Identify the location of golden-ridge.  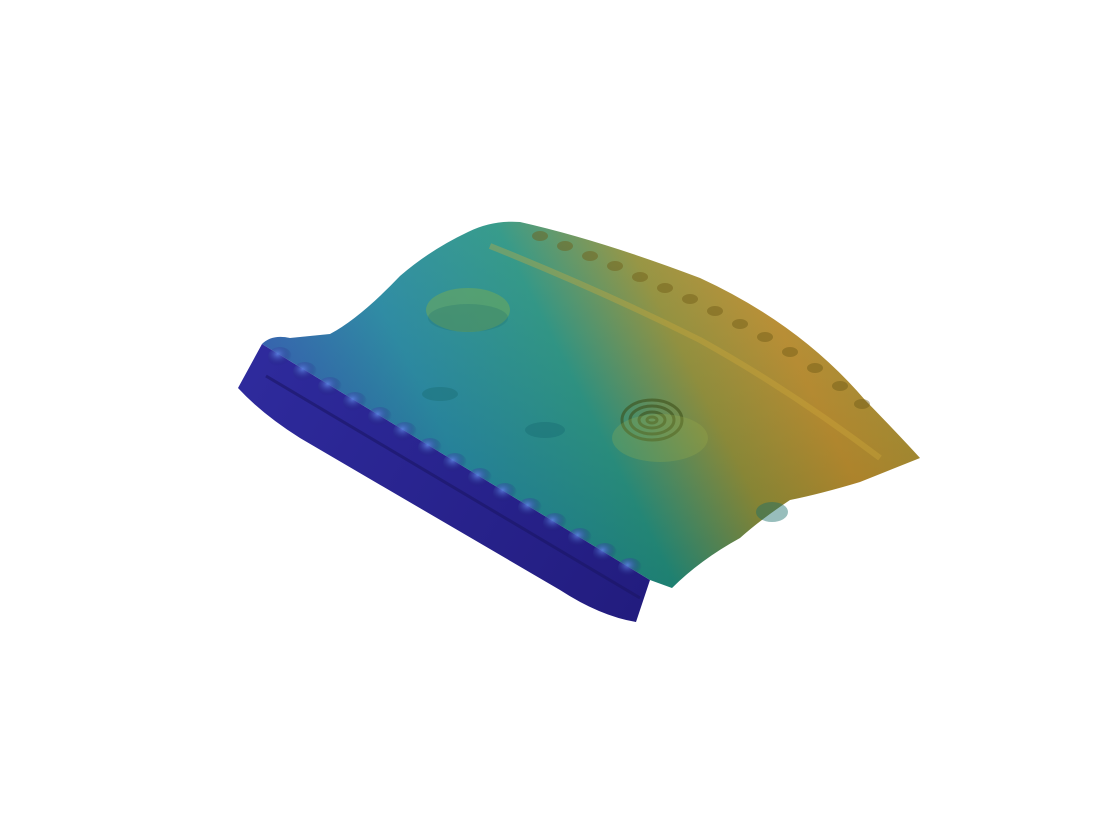
(685, 352).